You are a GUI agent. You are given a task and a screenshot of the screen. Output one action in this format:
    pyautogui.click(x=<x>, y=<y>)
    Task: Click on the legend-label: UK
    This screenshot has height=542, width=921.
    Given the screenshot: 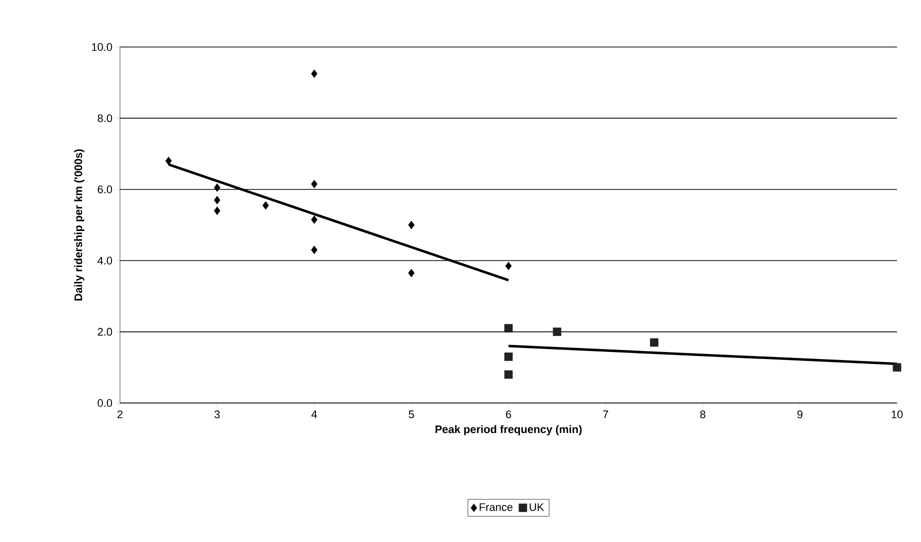 What is the action you would take?
    pyautogui.click(x=537, y=507)
    